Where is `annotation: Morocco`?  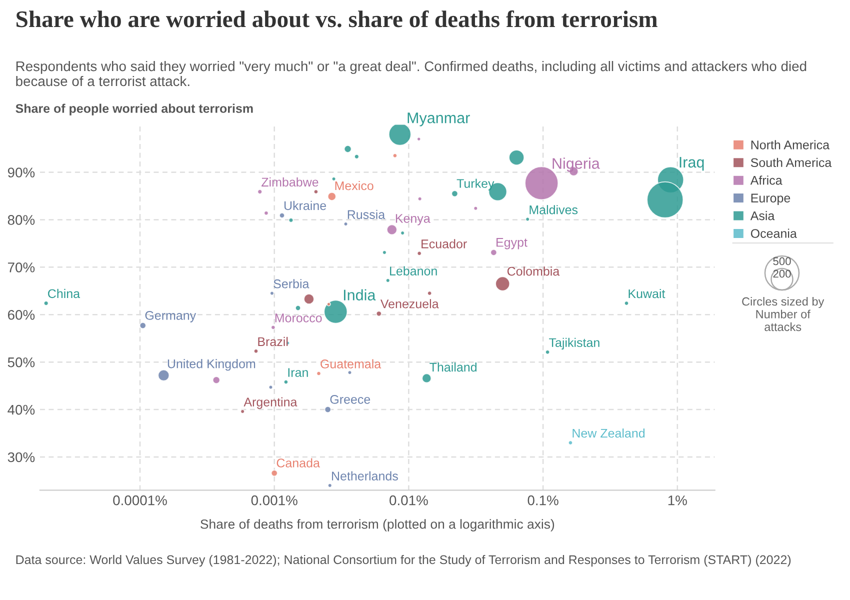
annotation: Morocco is located at coordinates (298, 318).